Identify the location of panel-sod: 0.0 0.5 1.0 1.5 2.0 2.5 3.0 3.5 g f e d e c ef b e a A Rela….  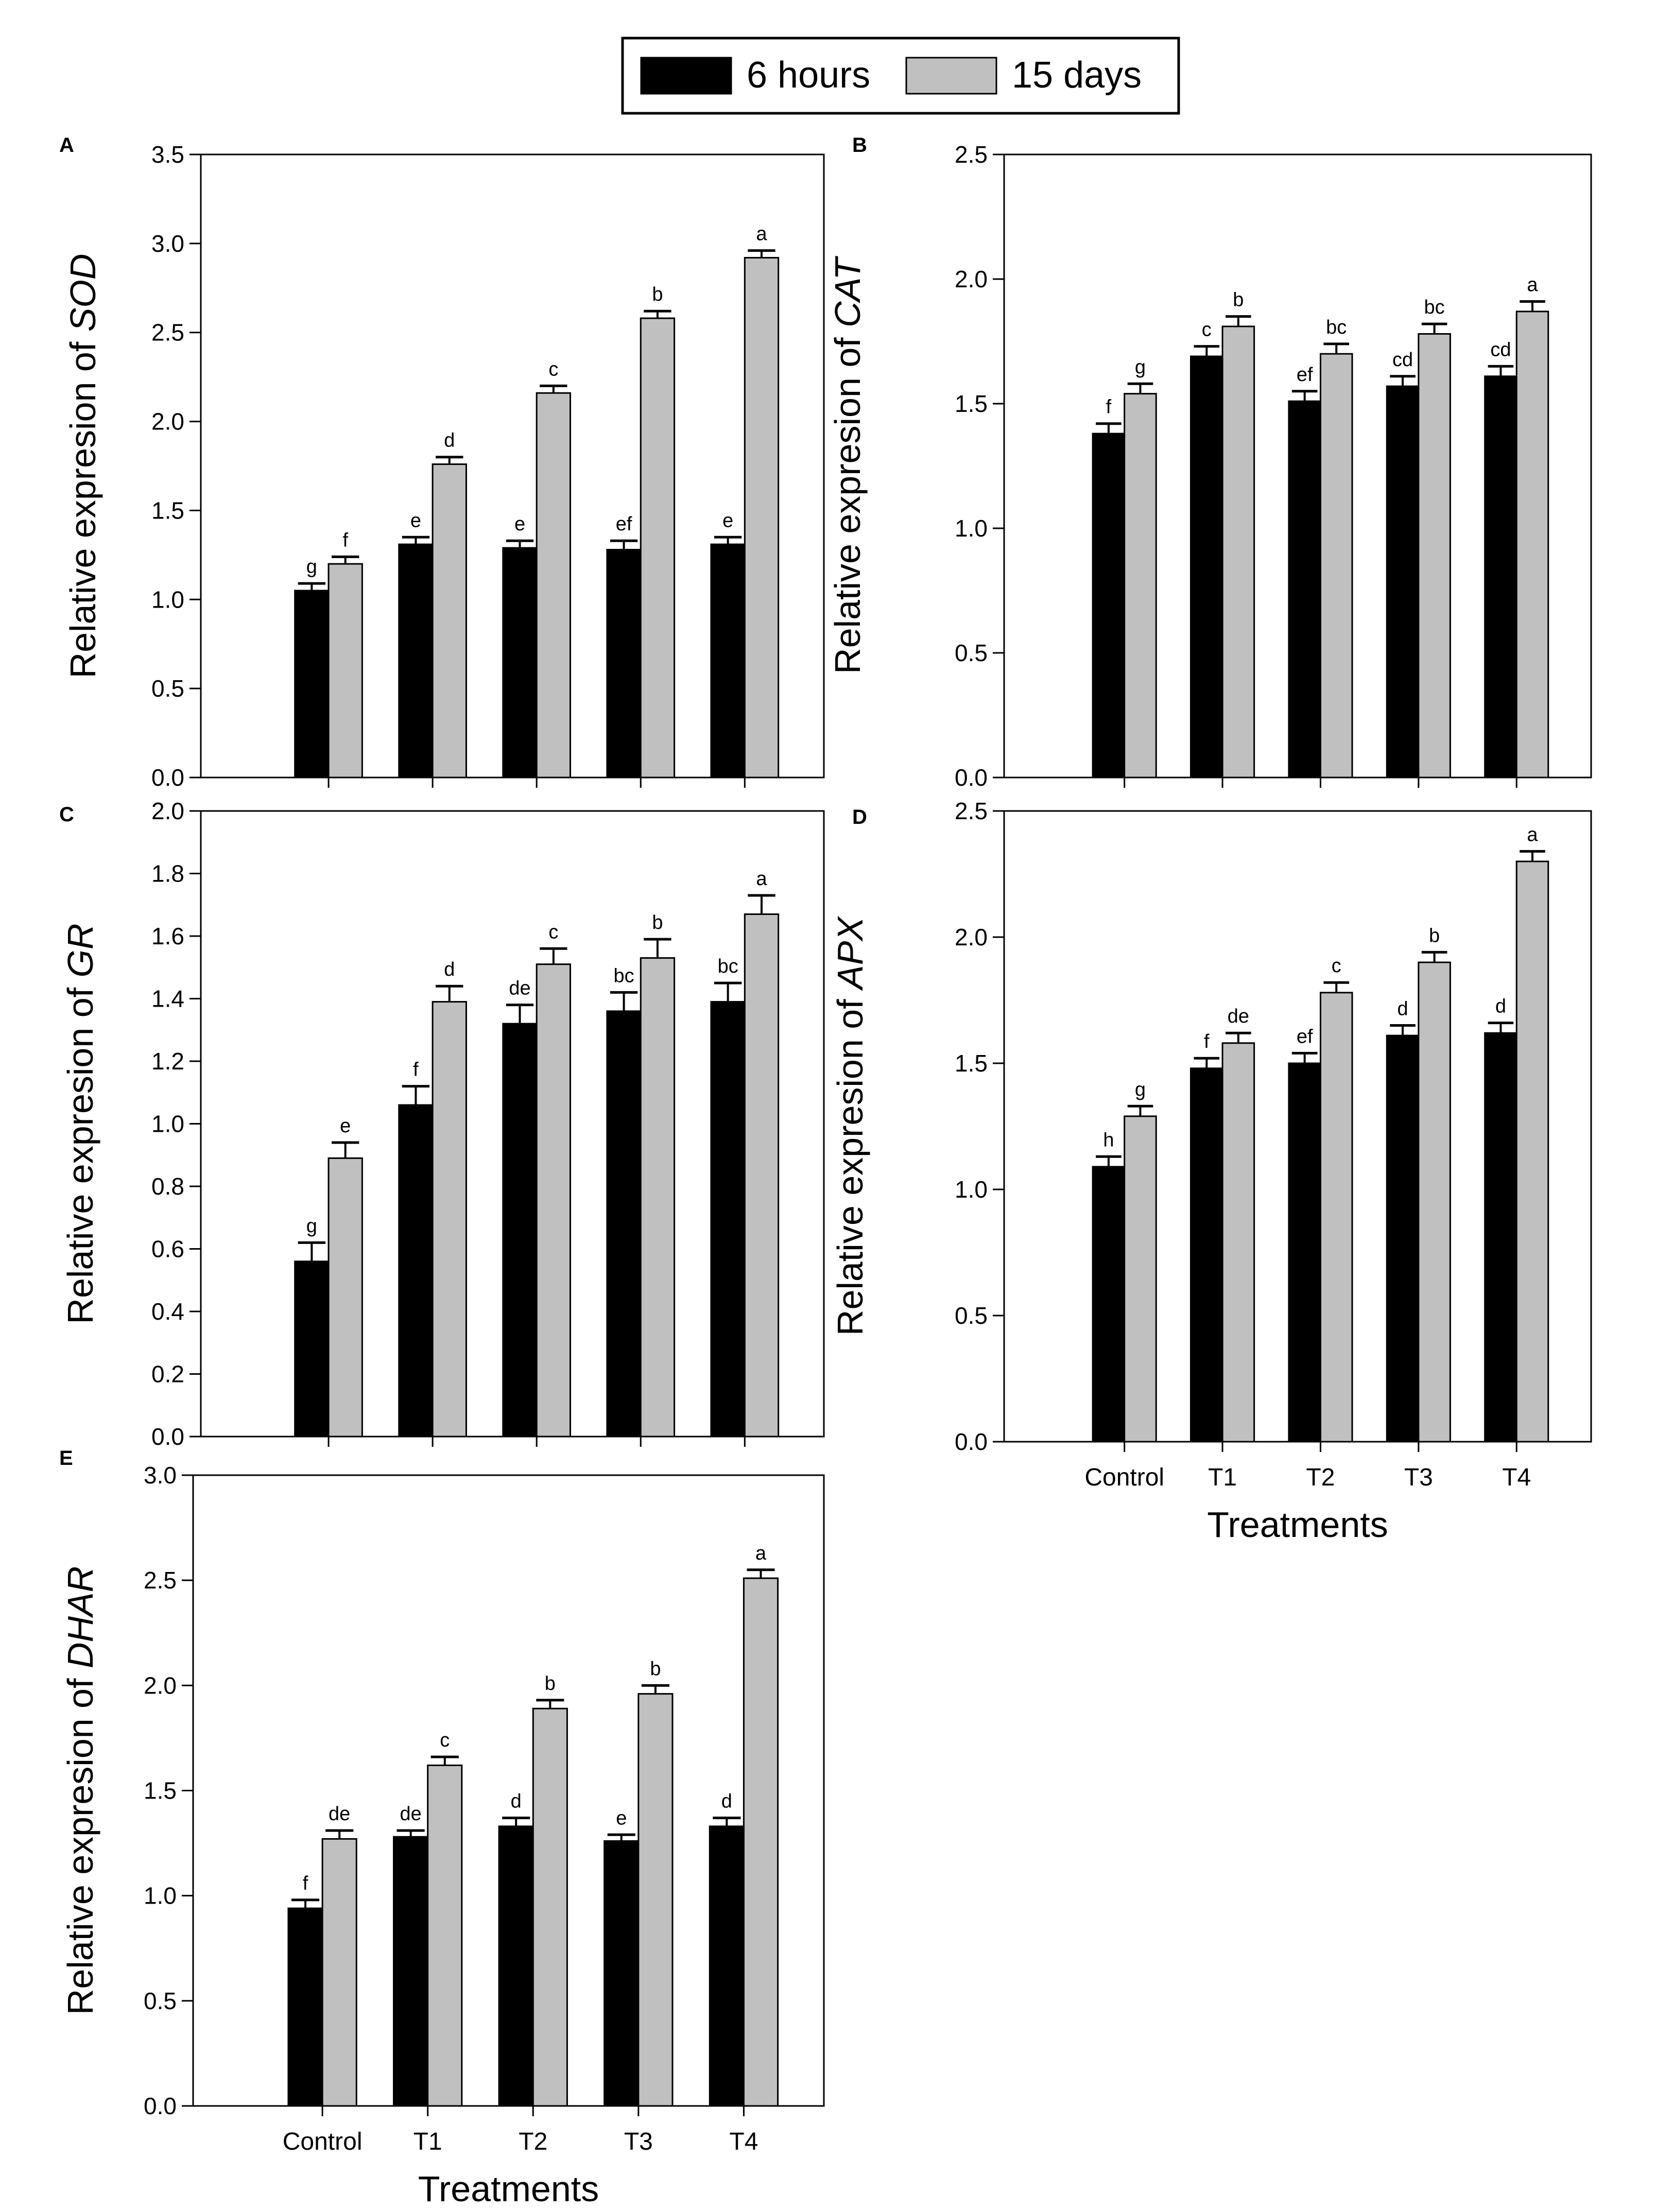
(442, 462).